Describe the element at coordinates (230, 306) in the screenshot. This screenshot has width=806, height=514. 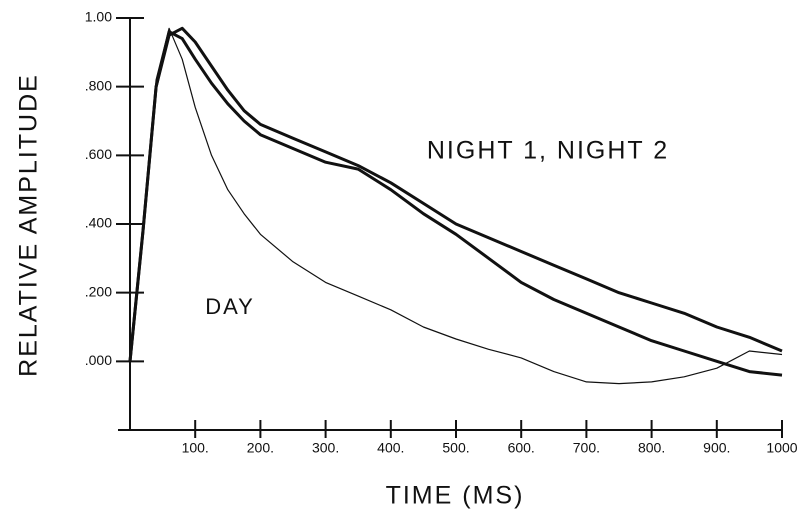
I see `annotation: DAY` at that location.